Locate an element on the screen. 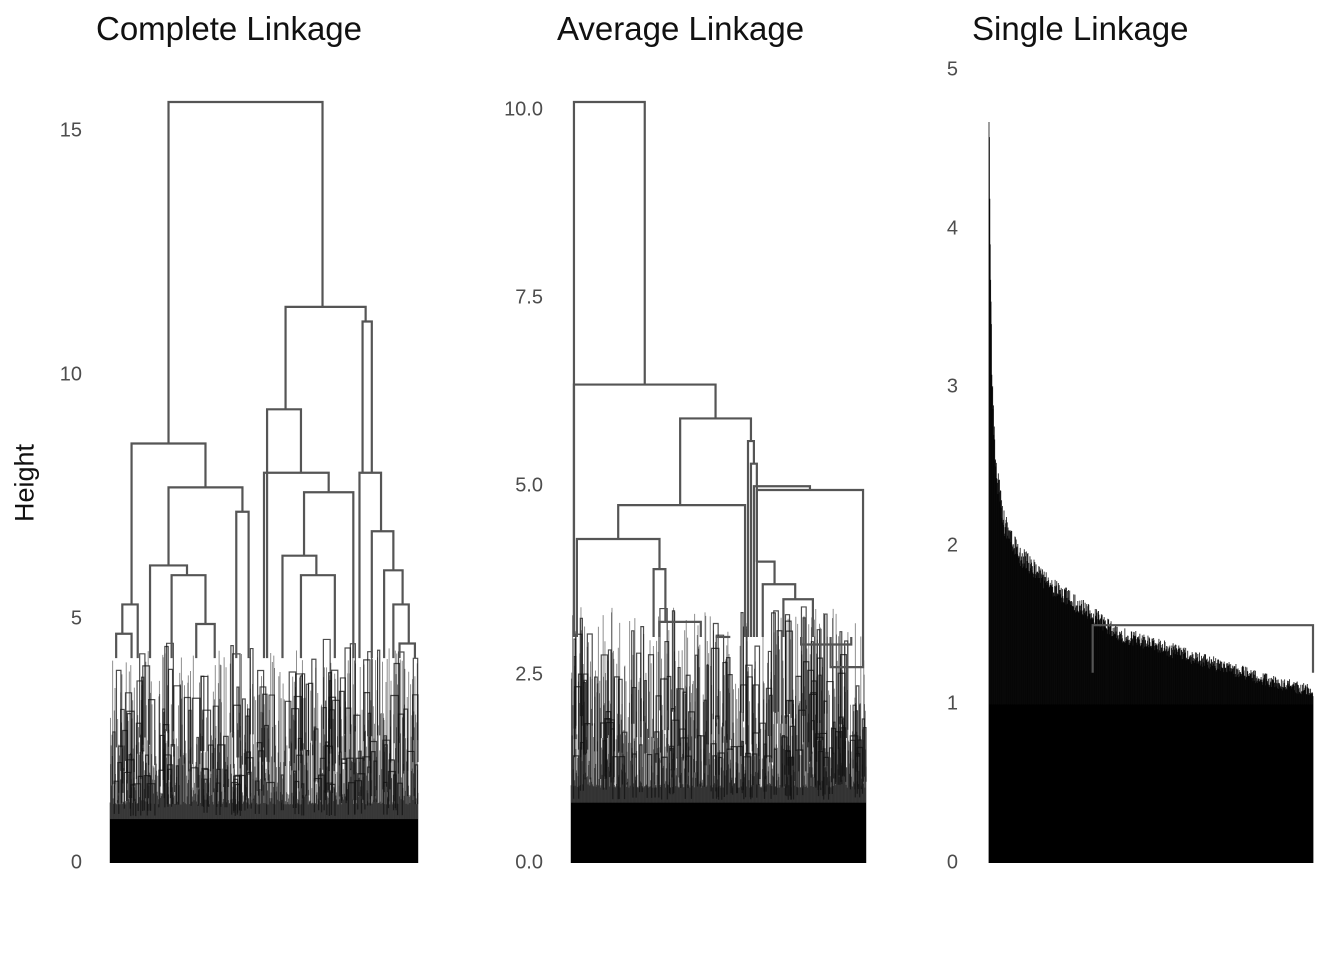 The width and height of the screenshot is (1344, 960). y-tick-label: 15 is located at coordinates (70, 130).